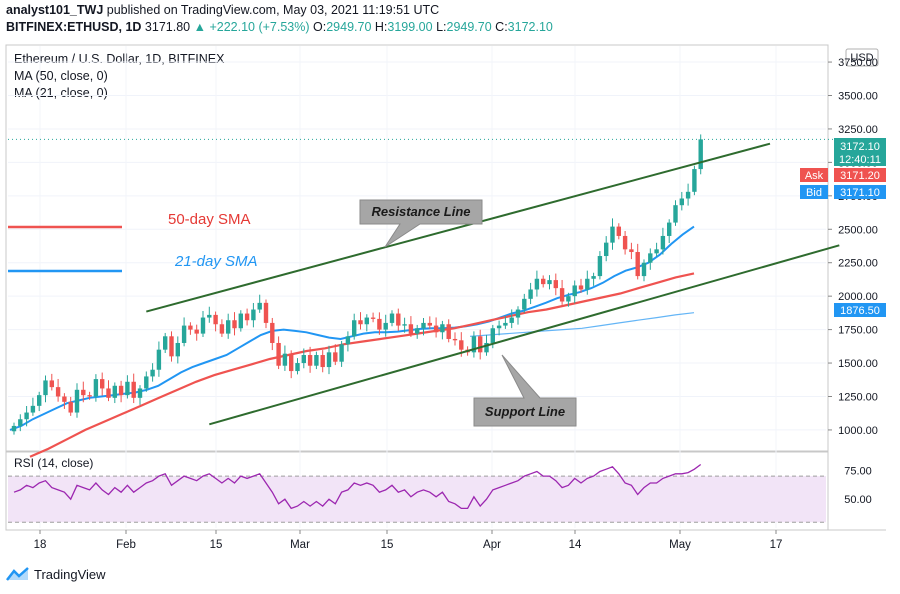  I want to click on price-tick-label: 2500.00, so click(858, 230).